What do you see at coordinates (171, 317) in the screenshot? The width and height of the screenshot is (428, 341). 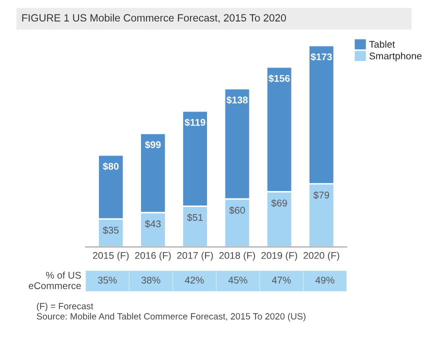 I see `source-note: Source: Mobile And Tablet Commerce Forecast, 2015 To 2020 (US)` at bounding box center [171, 317].